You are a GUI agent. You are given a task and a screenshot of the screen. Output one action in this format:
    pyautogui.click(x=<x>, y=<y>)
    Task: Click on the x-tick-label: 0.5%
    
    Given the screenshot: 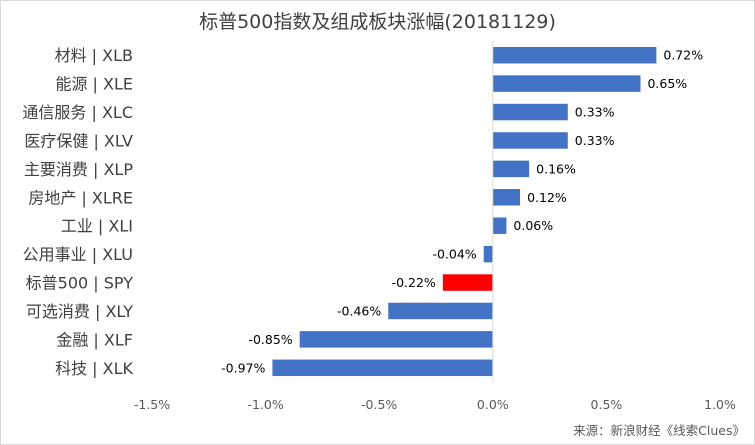 What is the action you would take?
    pyautogui.click(x=607, y=404)
    